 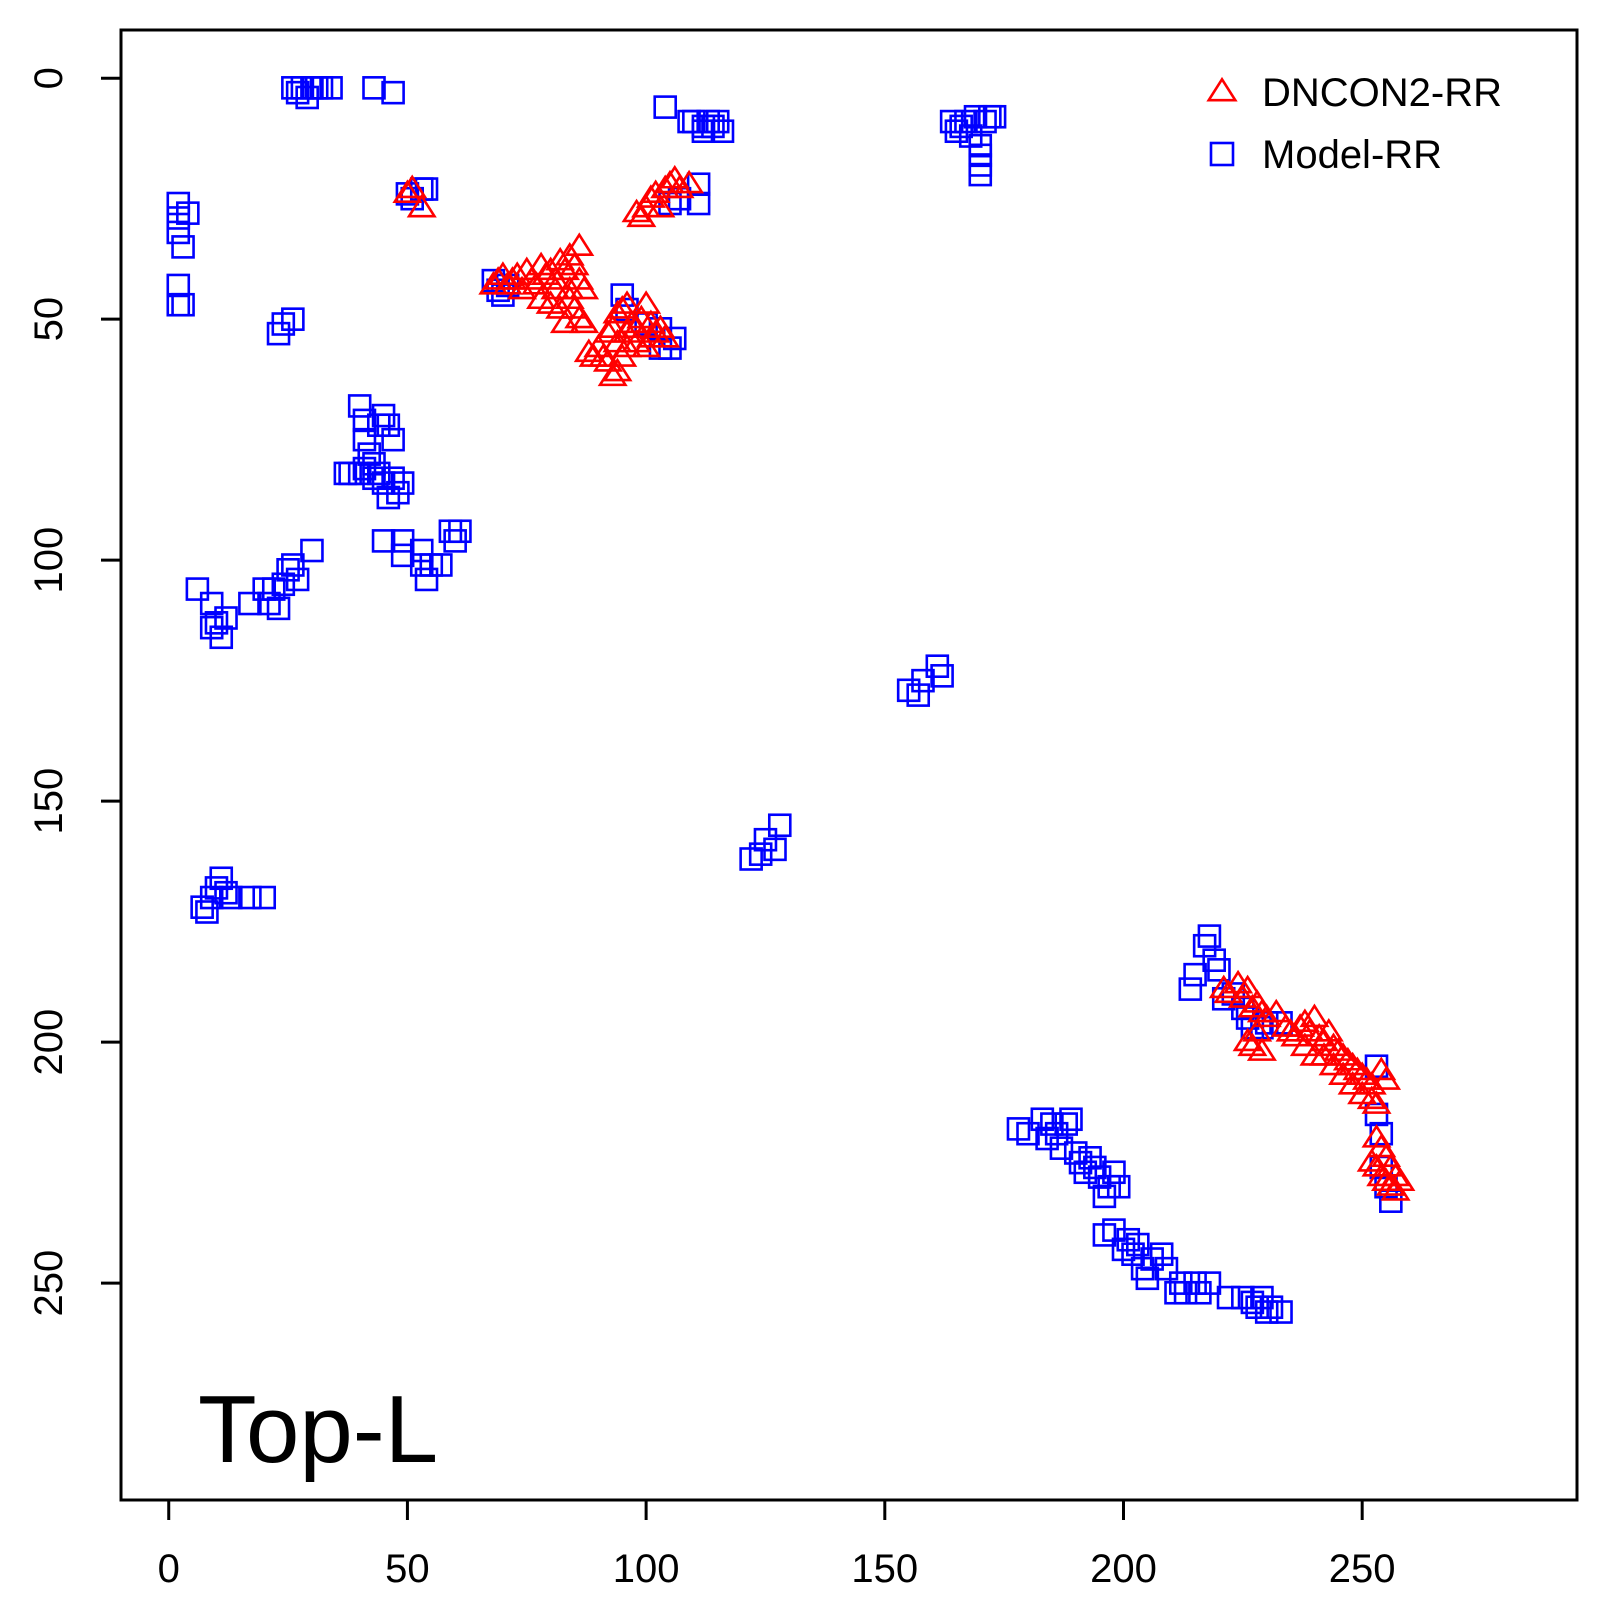 I want to click on x-tick-label: 150, so click(x=884, y=1569).